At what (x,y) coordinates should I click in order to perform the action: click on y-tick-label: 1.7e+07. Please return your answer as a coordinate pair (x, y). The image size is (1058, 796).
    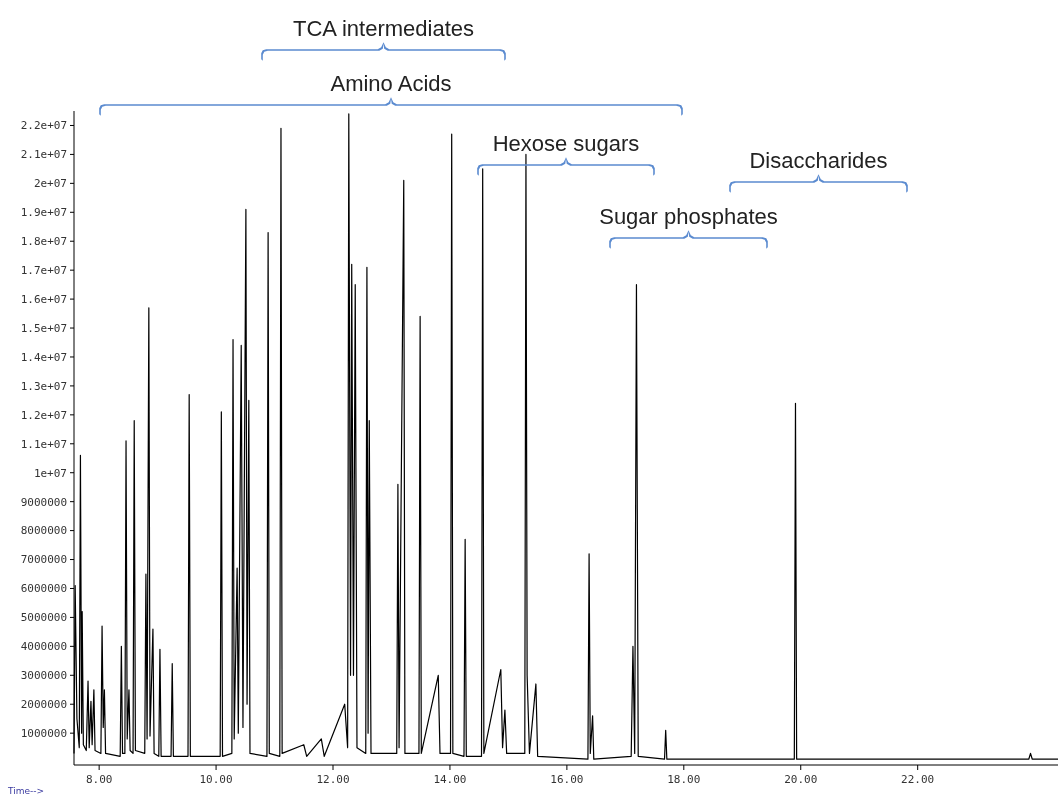
    Looking at the image, I should click on (43, 271).